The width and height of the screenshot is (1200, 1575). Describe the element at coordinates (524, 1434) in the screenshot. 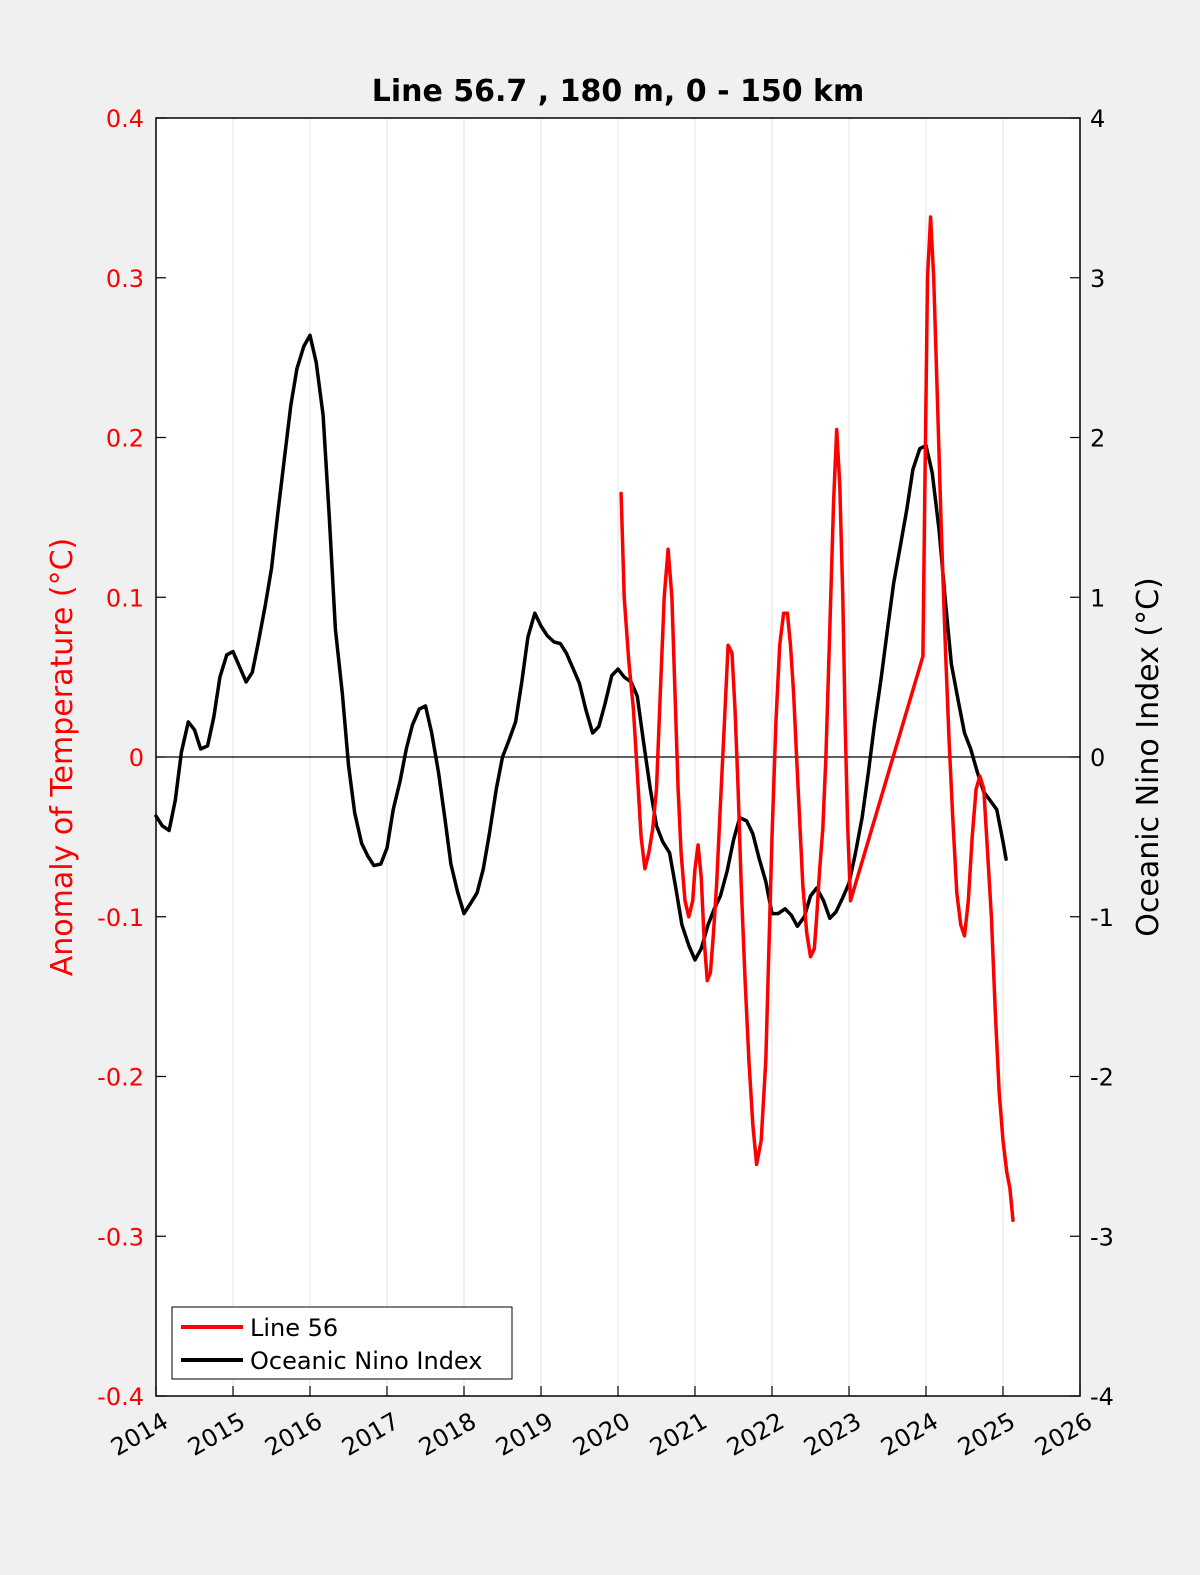

I see `x-tick-label: 2019` at that location.